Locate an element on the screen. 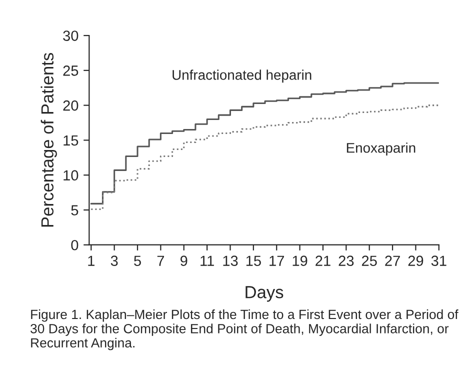 The width and height of the screenshot is (462, 382). x-axis-title: Days is located at coordinates (265, 294).